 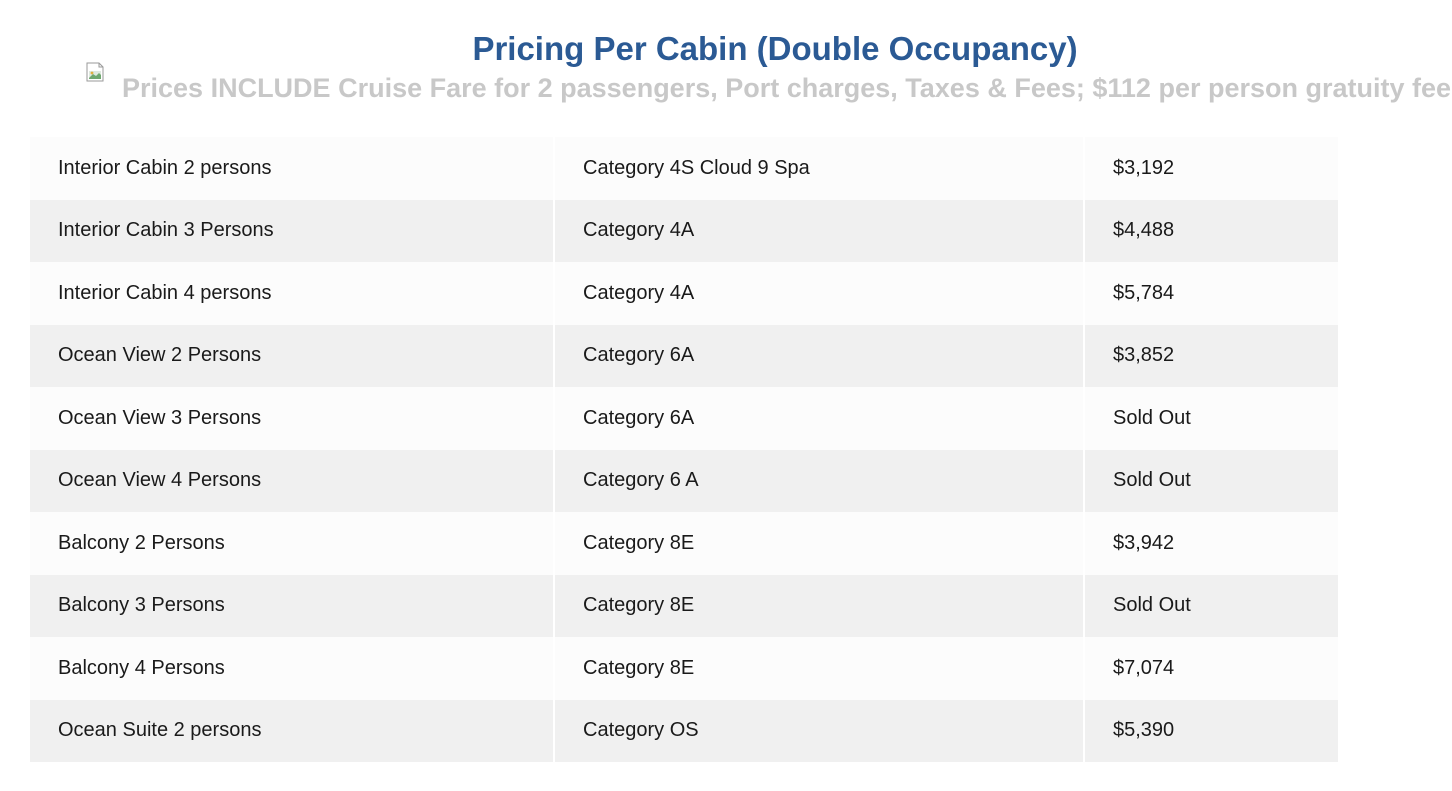 I want to click on cabin-category-cell: Category OS, so click(x=818, y=730).